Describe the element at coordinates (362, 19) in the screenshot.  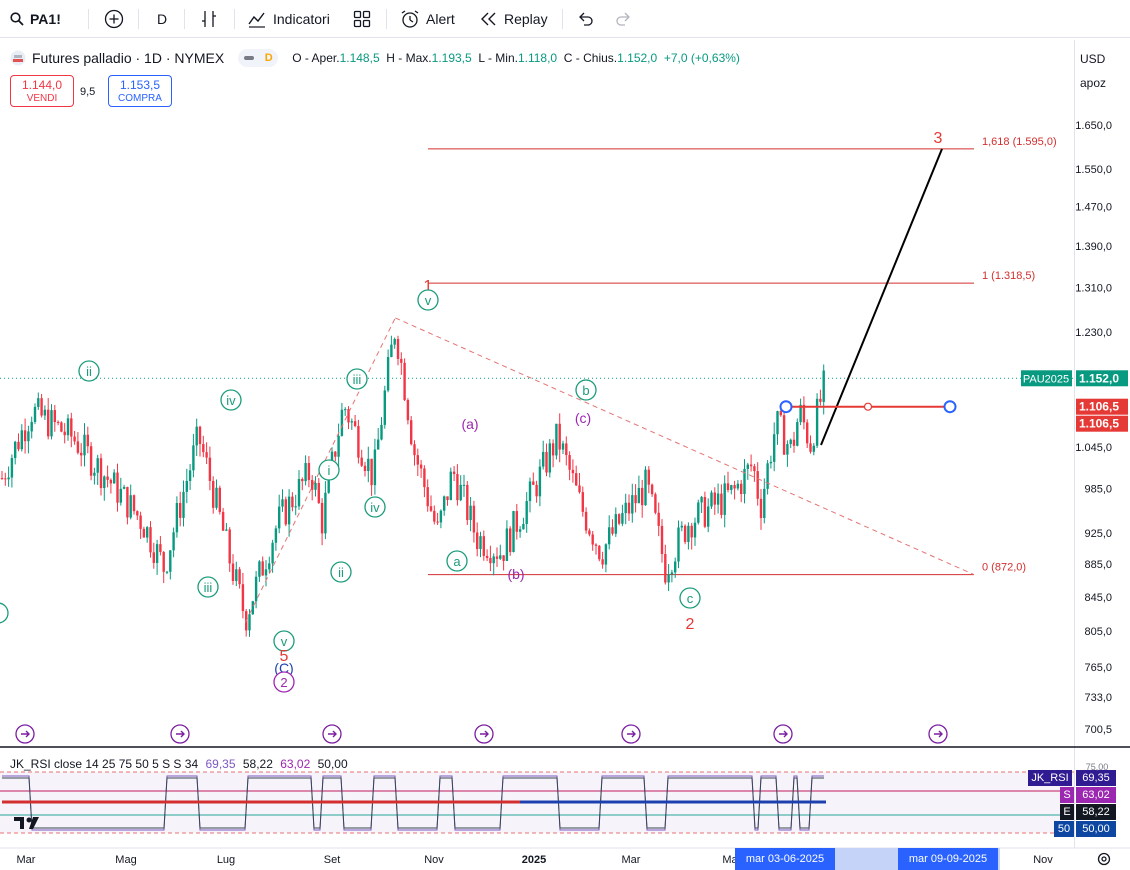
I see `layouts-button` at that location.